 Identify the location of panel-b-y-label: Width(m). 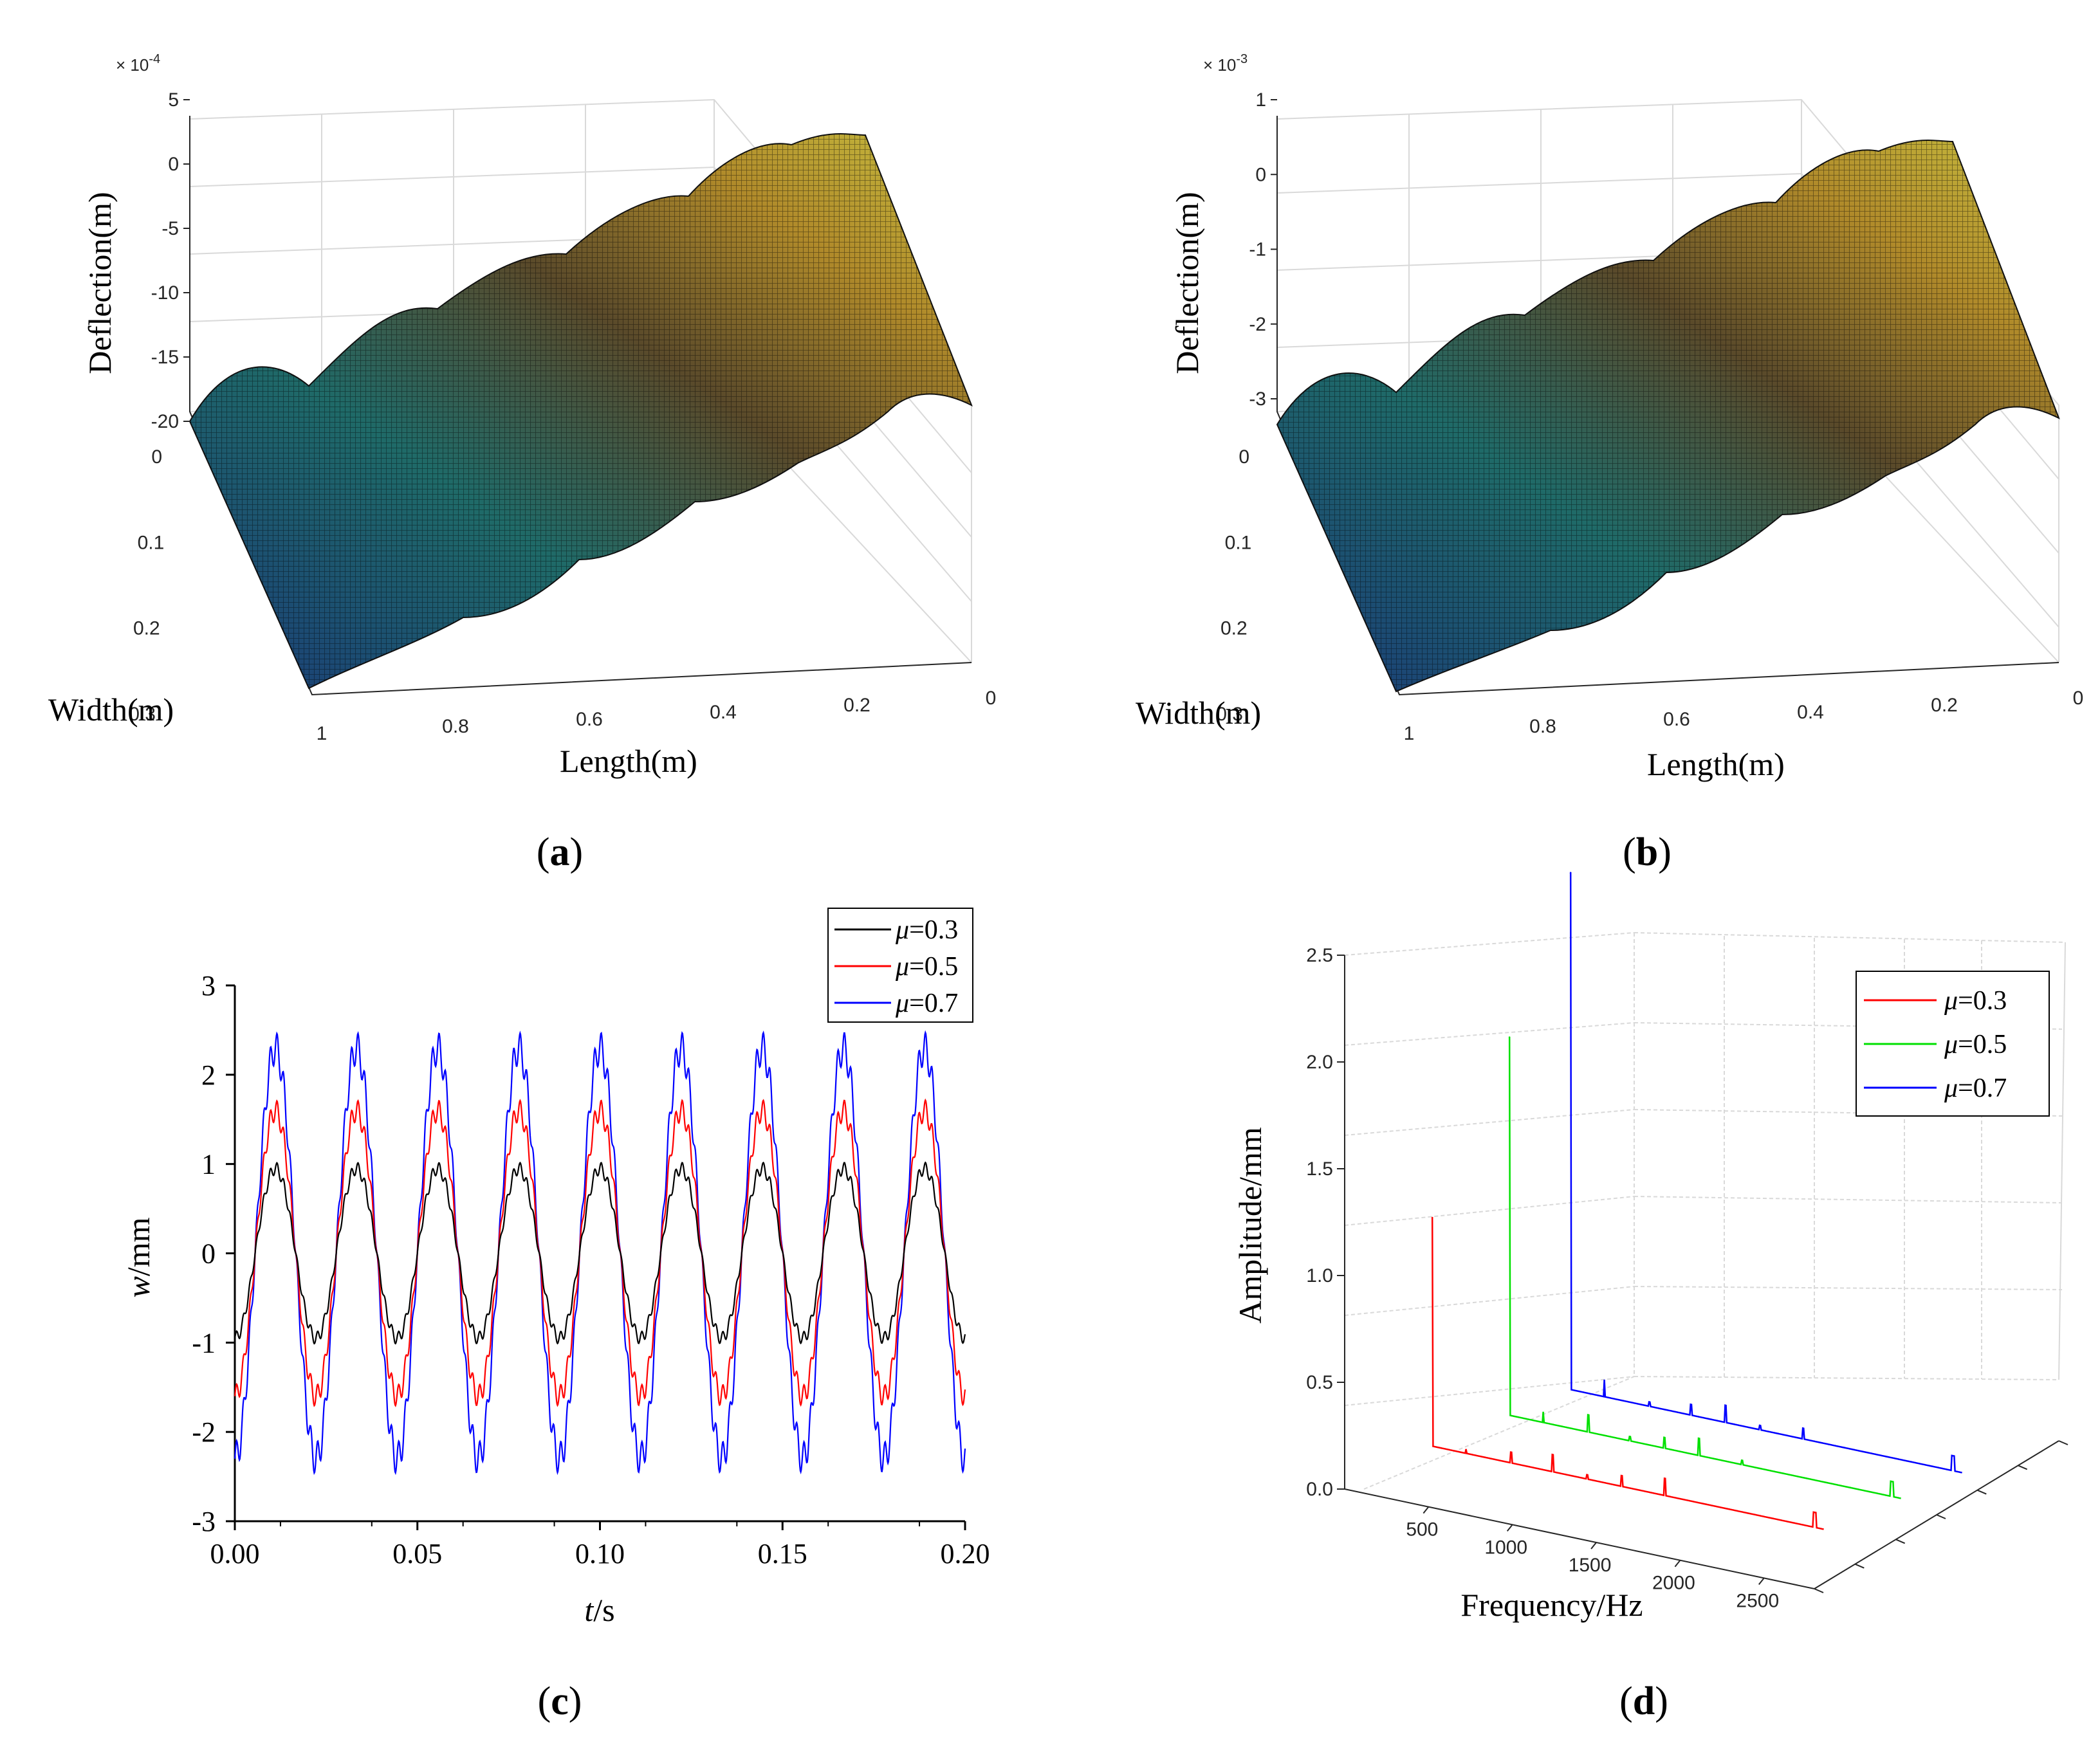
(1198, 713).